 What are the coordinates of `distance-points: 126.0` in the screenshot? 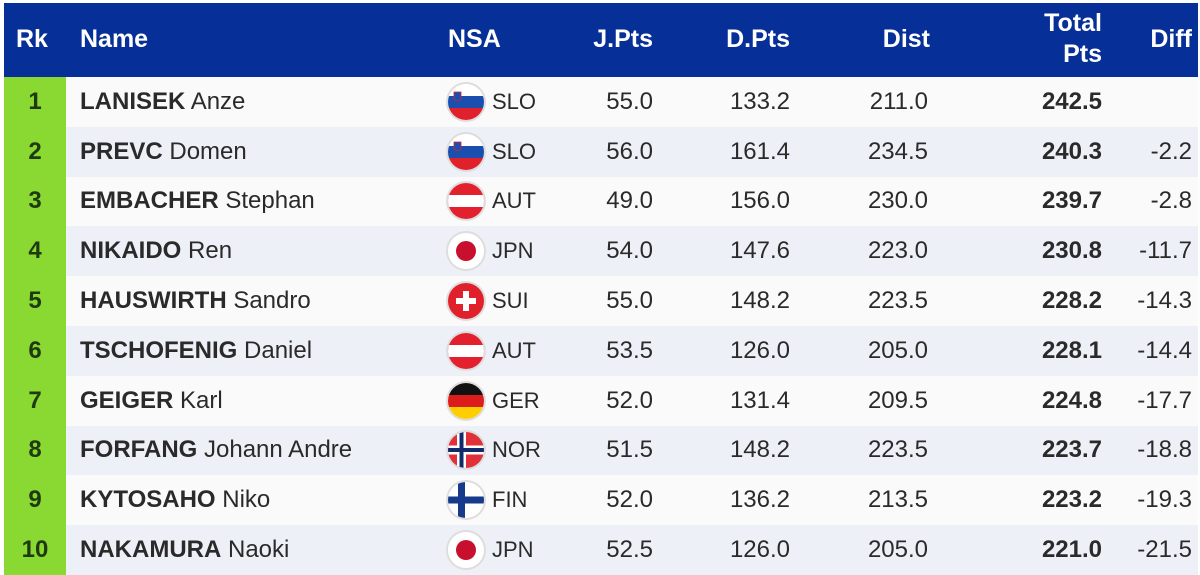 It's located at (759, 350).